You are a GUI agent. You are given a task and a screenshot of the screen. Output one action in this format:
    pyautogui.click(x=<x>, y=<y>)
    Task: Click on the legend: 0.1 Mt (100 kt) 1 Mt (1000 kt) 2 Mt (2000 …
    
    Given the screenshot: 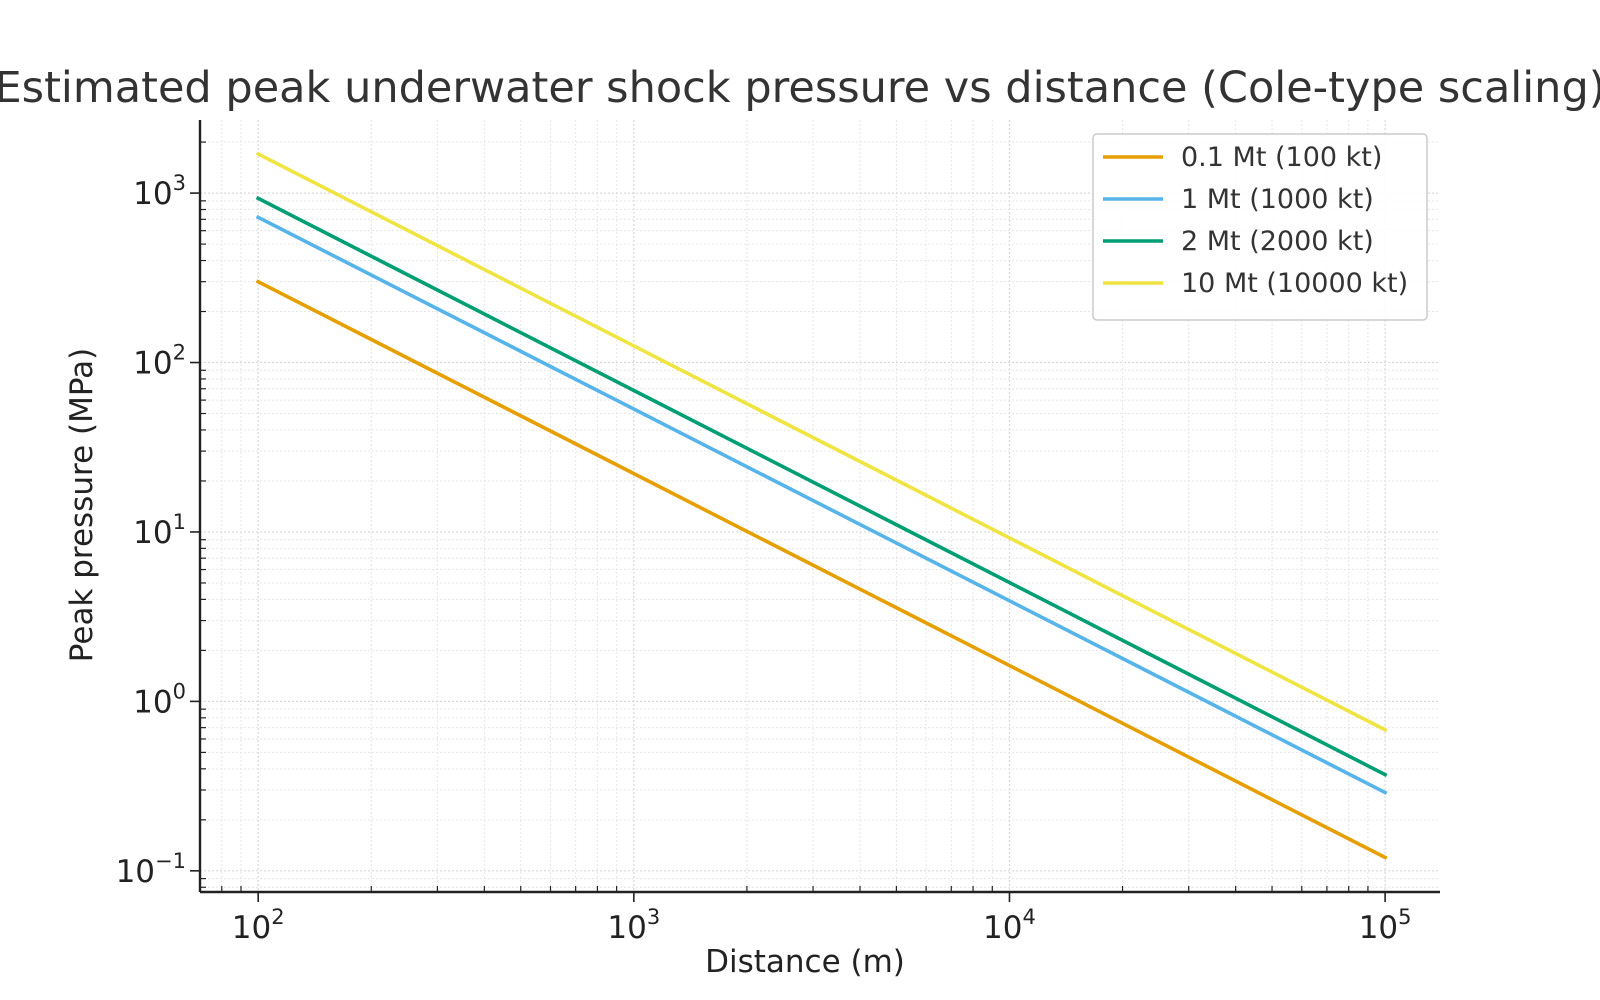 What is the action you would take?
    pyautogui.click(x=1260, y=227)
    